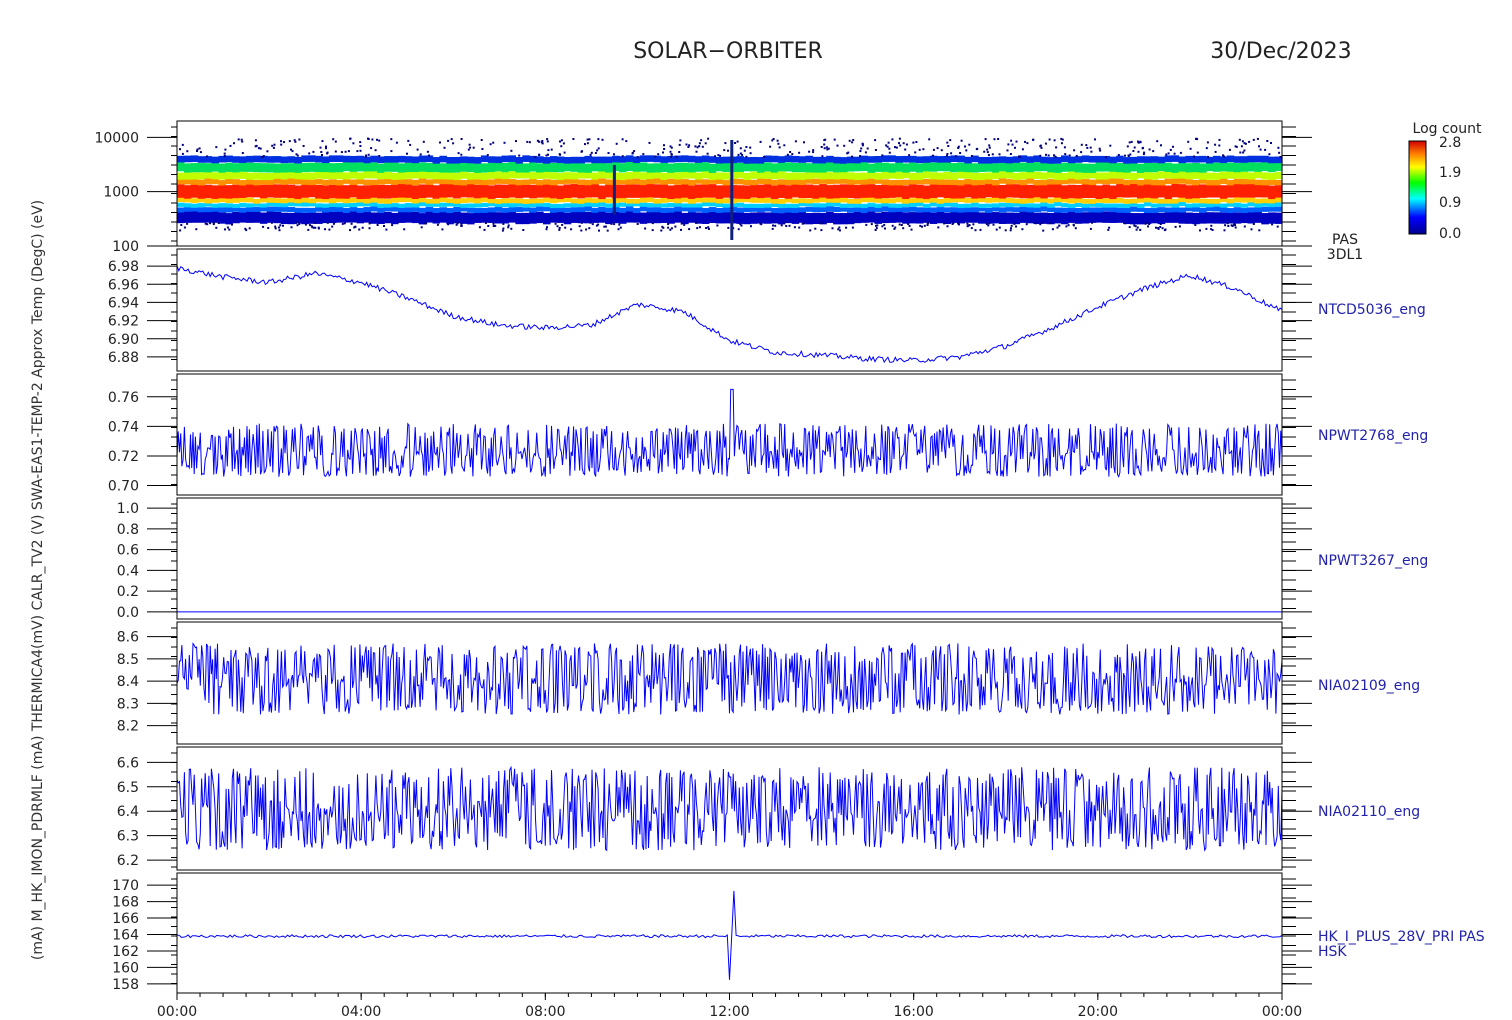 The width and height of the screenshot is (1512, 1020). I want to click on y-tick-label: 6.5, so click(128, 788).